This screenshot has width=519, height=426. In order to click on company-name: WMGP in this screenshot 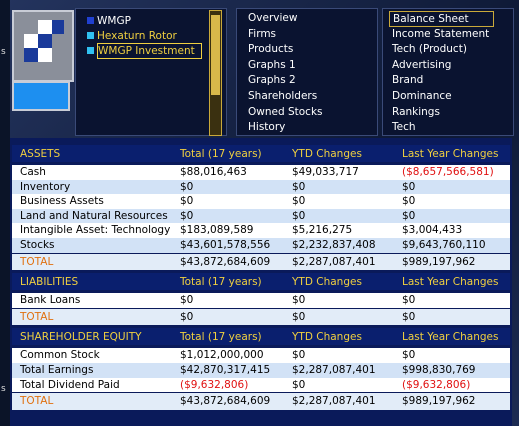, I will do `click(114, 21)`.